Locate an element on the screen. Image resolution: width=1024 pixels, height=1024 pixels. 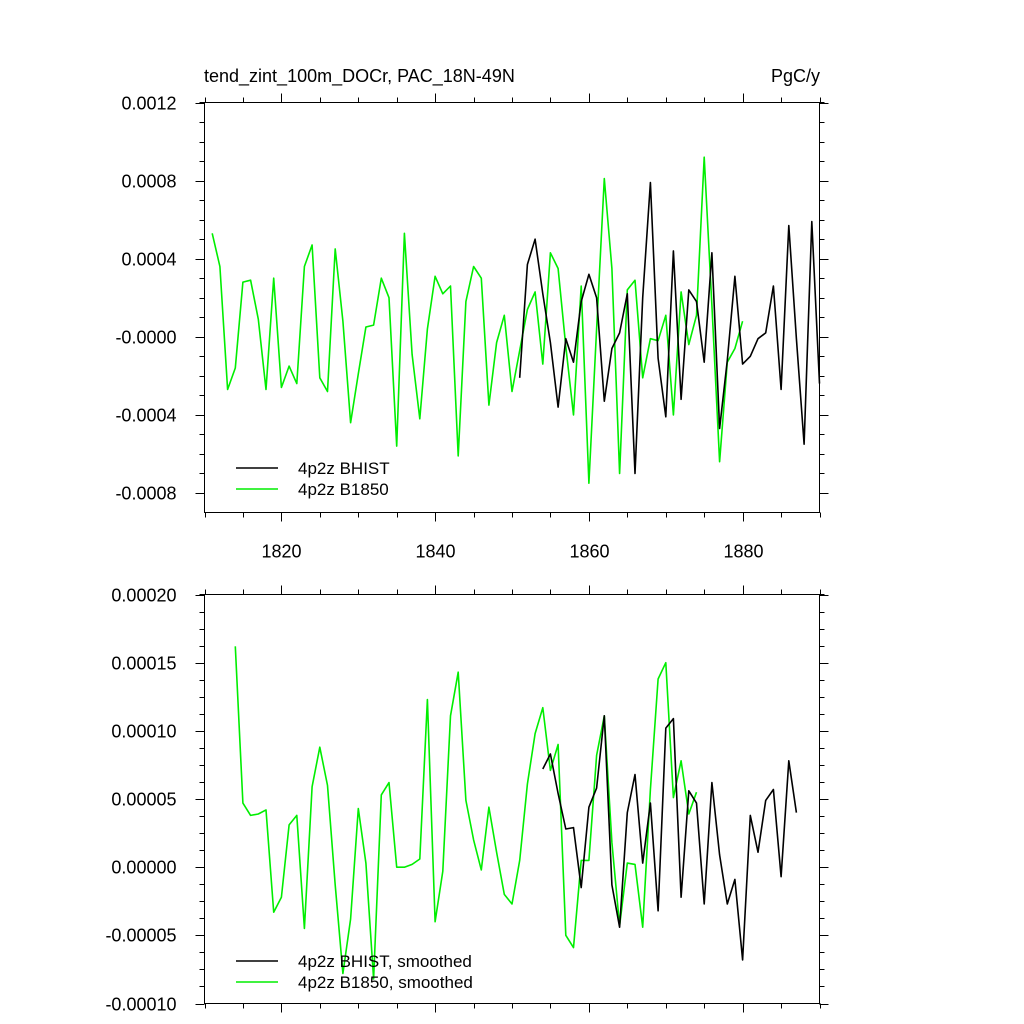
legend: 4p2z BHIST, smoothed 4p2z B1850, smoothed is located at coordinates (354, 972).